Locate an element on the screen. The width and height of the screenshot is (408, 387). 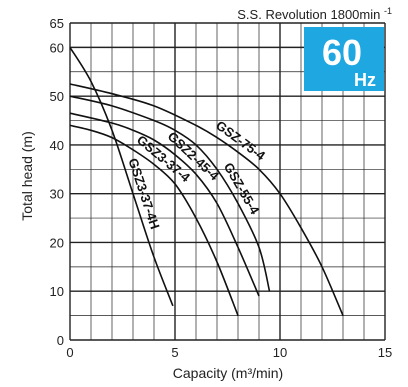
x-tick-label: 5 is located at coordinates (174, 352).